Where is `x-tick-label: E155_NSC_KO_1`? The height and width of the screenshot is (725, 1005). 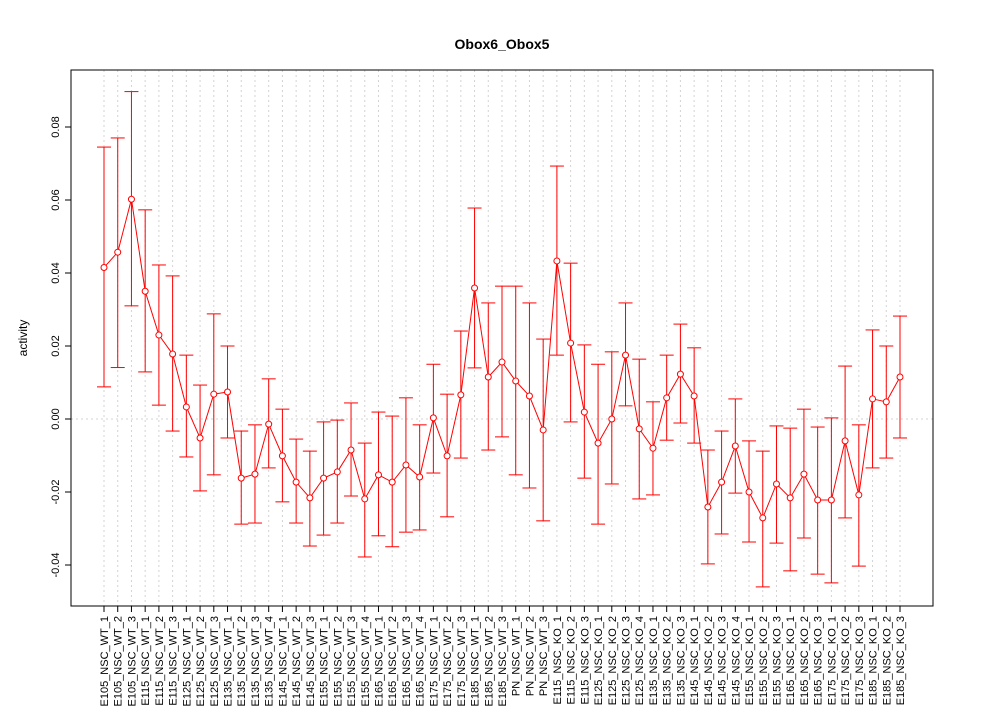 x-tick-label: E155_NSC_KO_1 is located at coordinates (750, 660).